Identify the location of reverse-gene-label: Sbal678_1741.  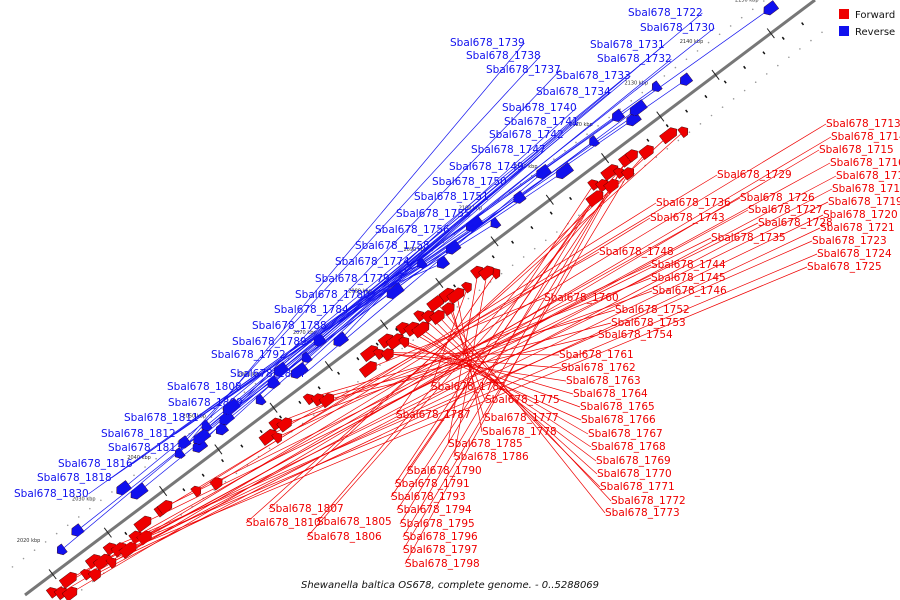
(541, 122).